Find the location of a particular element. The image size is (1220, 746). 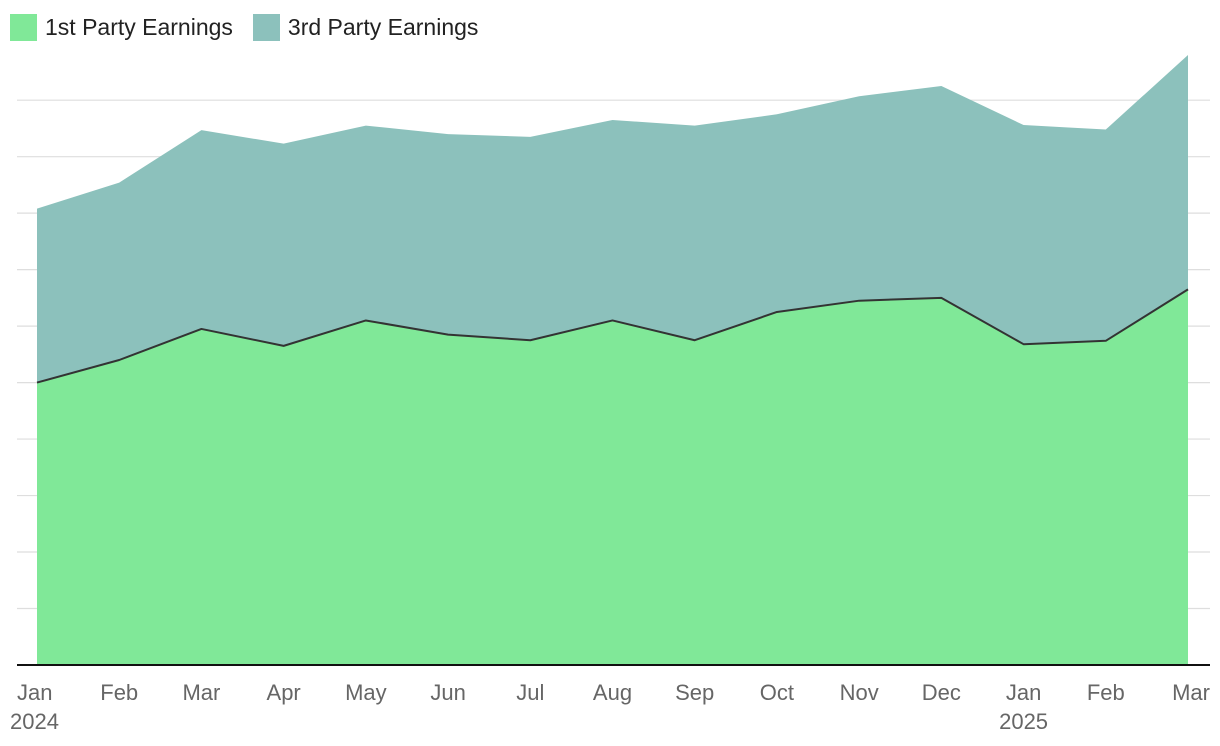

x-tick-label: Sep is located at coordinates (694, 692).